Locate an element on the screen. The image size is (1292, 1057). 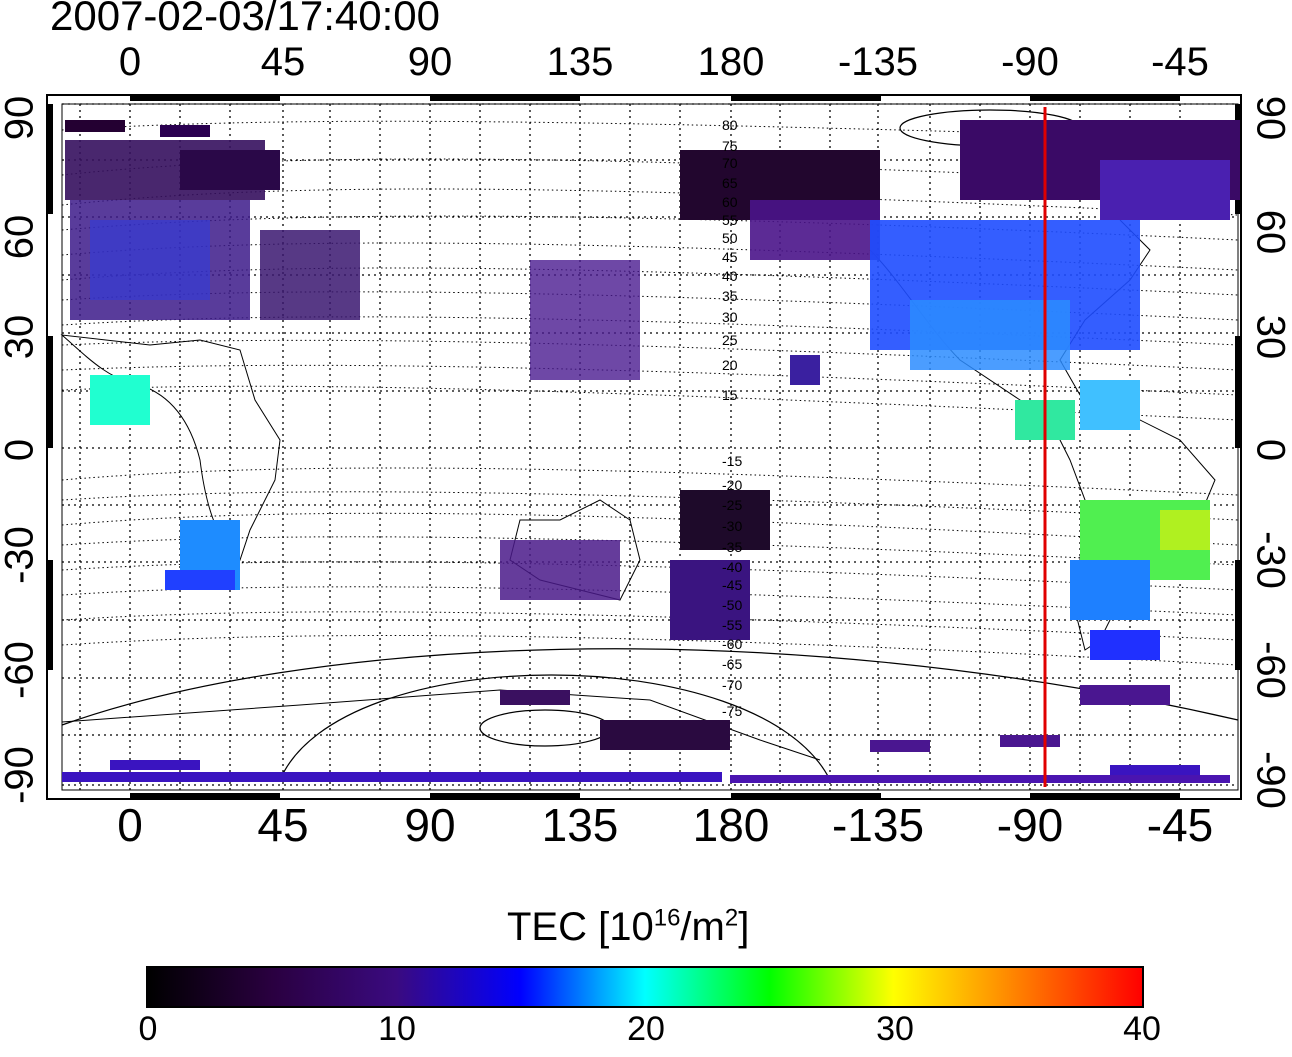
colorbar-title-end: ] is located at coordinates (744, 927).